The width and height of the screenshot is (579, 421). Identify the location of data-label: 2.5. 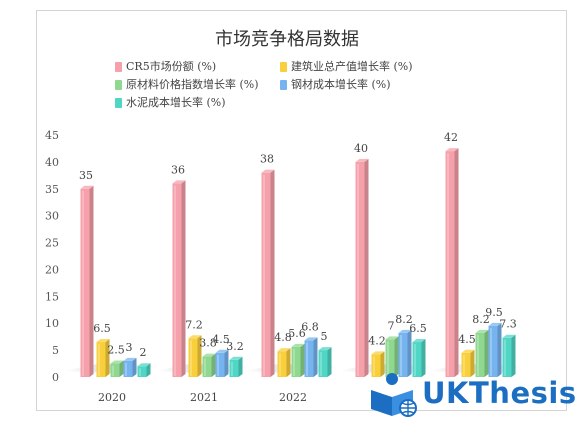
(116, 350).